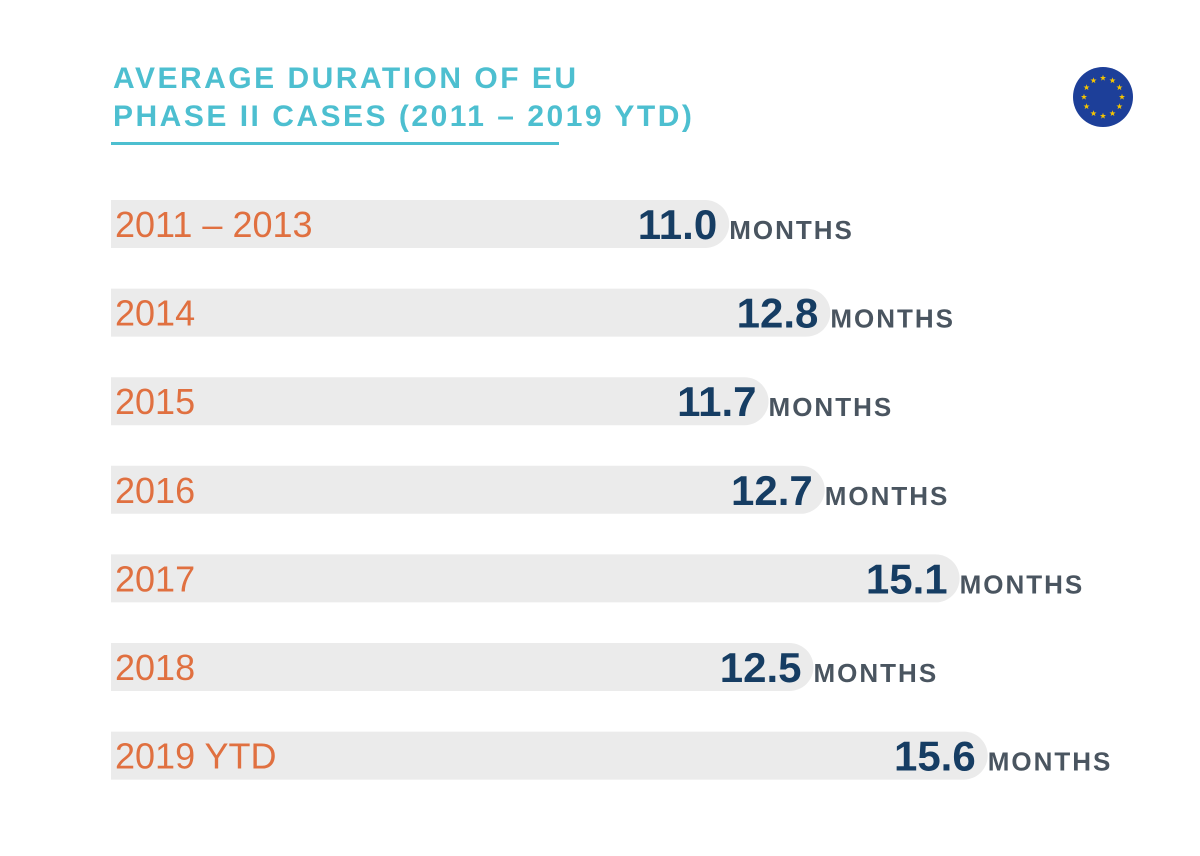 Image resolution: width=1200 pixels, height=856 pixels. I want to click on eu-flag-icon, so click(1103, 97).